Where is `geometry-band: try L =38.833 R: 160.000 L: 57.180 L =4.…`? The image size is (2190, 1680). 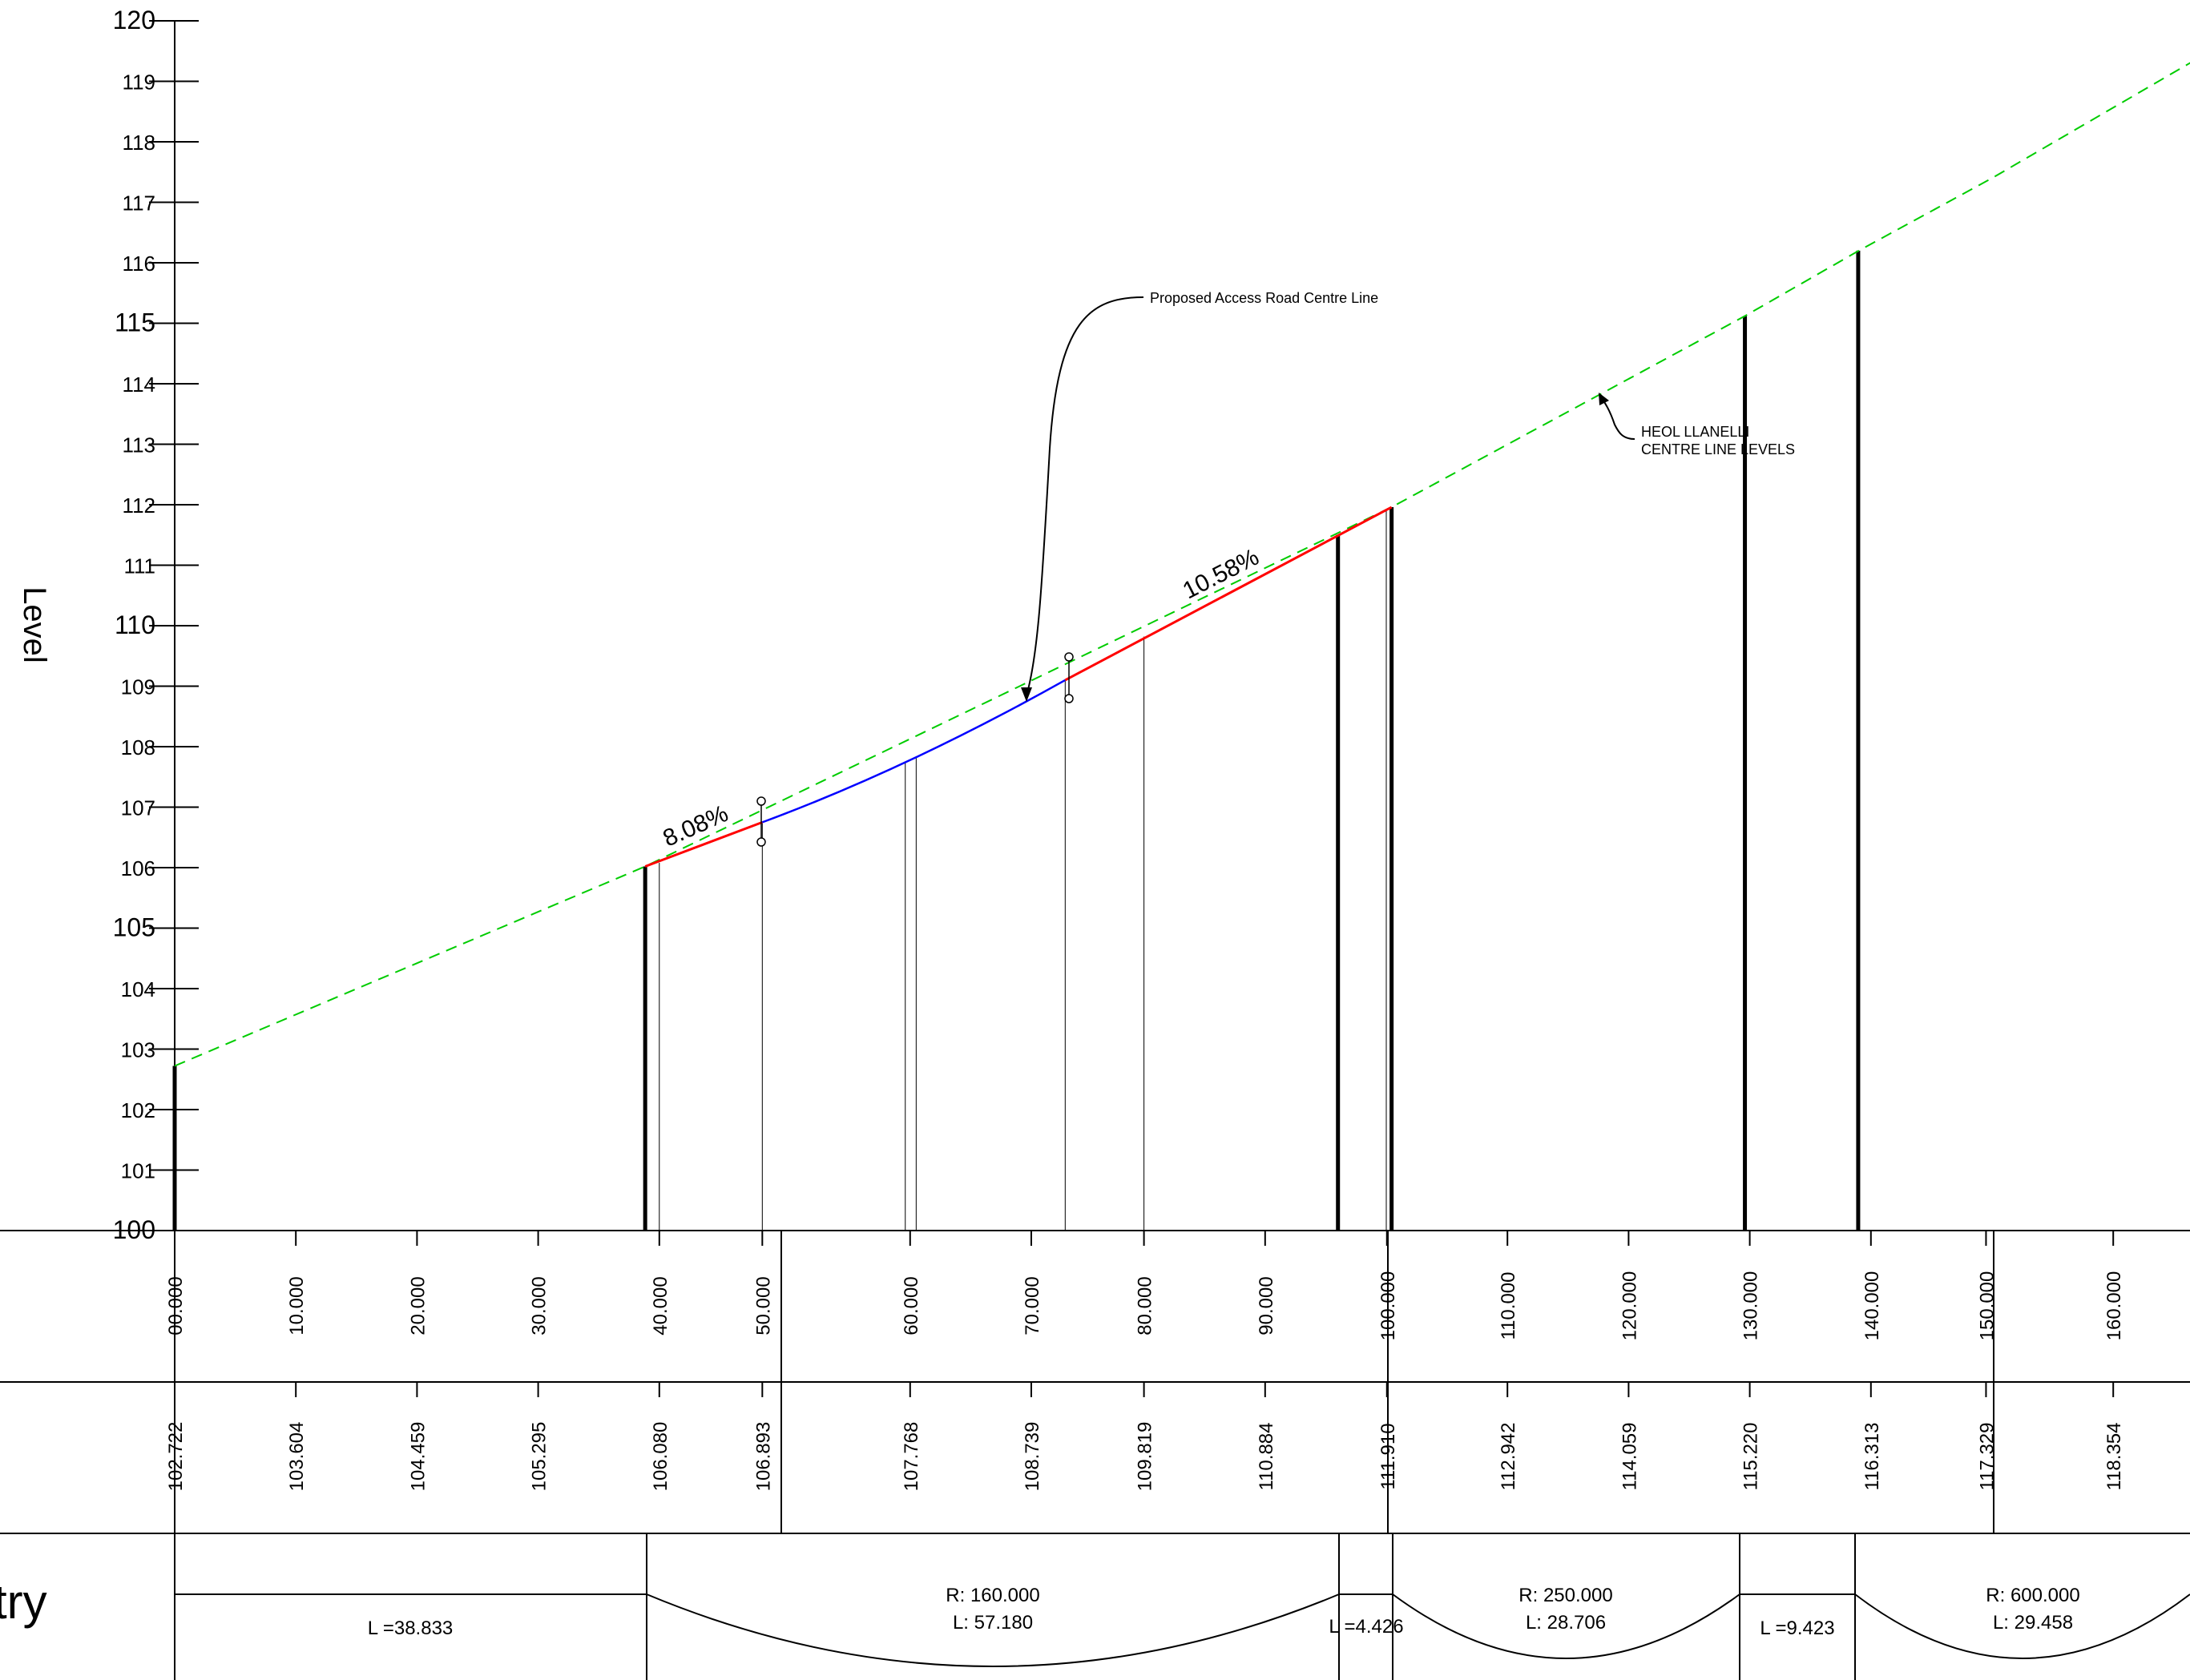
geometry-band: try L =38.833 R: 160.000 L: 57.180 L =4.… is located at coordinates (1095, 1606).